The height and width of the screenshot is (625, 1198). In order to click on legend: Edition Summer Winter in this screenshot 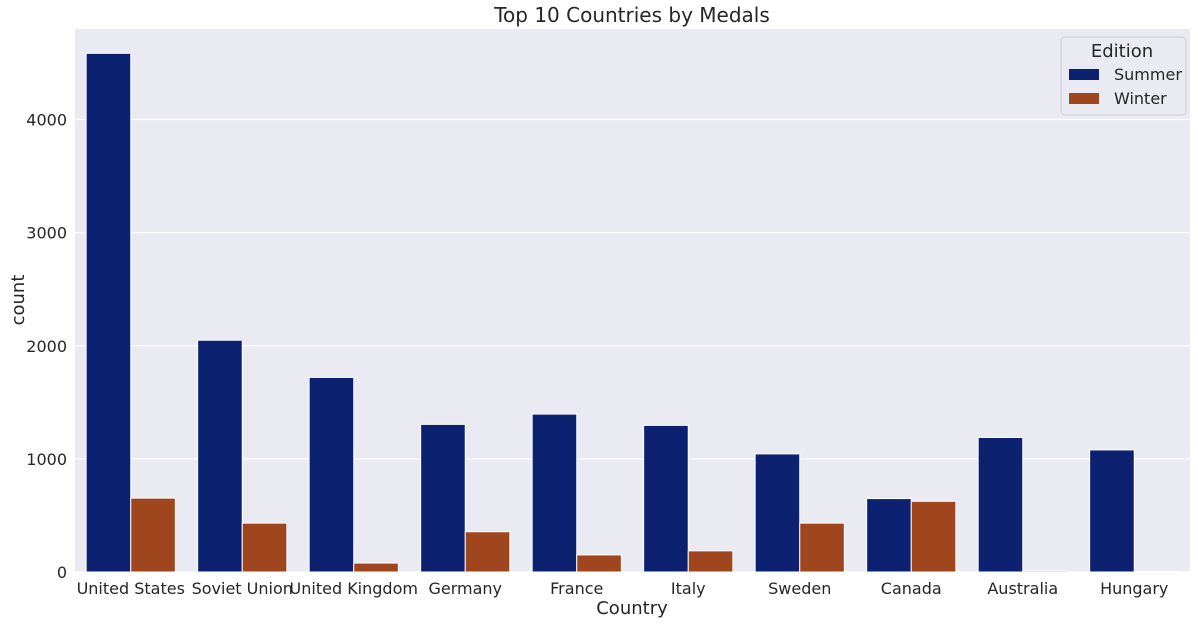, I will do `click(1123, 76)`.